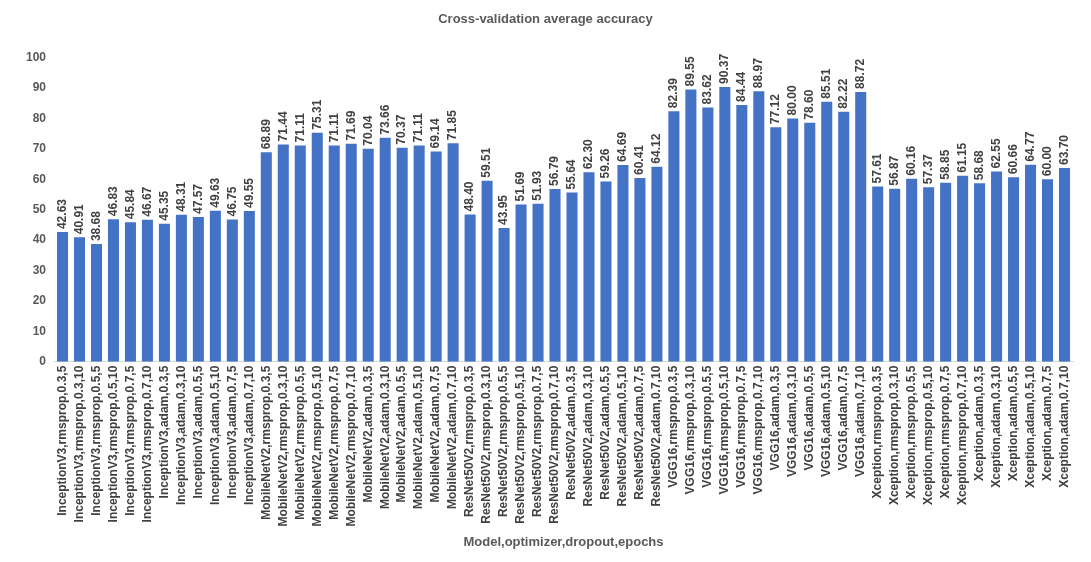 This screenshot has width=1091, height=562. Describe the element at coordinates (843, 418) in the screenshot. I see `x-tick-label: VGG16,adam,0.7,5` at that location.